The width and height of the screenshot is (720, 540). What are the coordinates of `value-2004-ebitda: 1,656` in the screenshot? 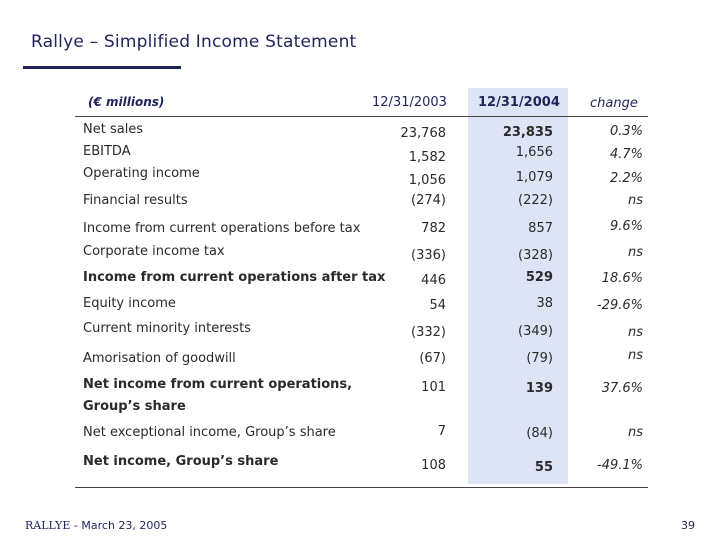 It's located at (534, 152).